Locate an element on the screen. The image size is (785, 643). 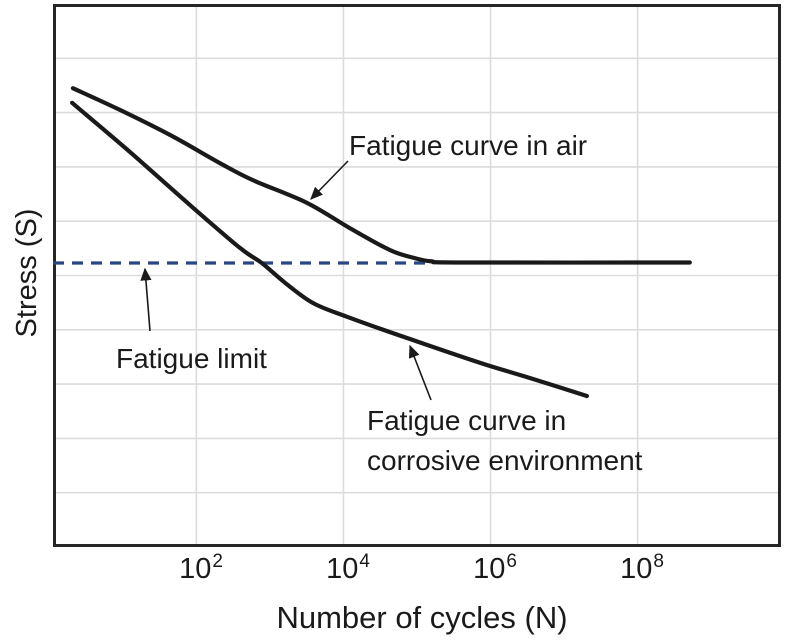
annotation-arrows-layer is located at coordinates (286, 280).